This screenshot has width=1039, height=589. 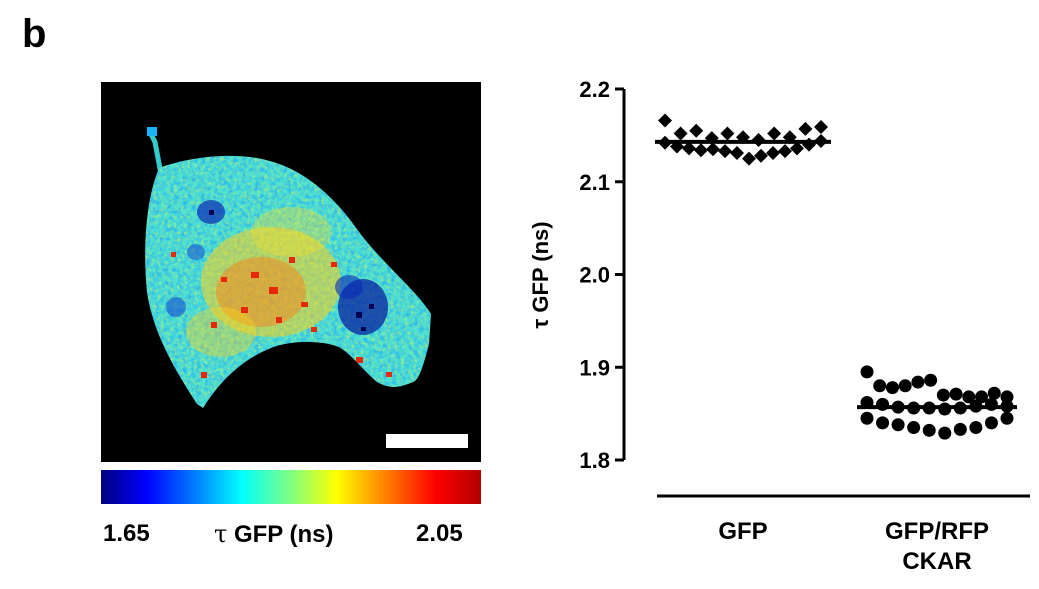 What do you see at coordinates (594, 89) in the screenshot?
I see `y-tick-label: 2.2` at bounding box center [594, 89].